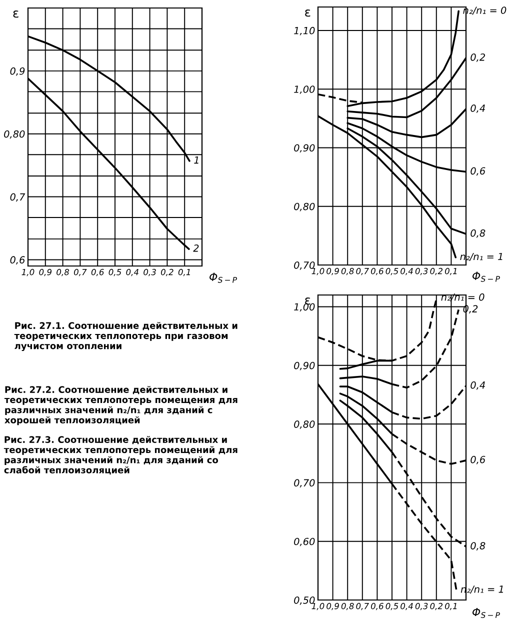 This screenshot has width=530, height=624. I want to click on y-tick-label: 0,60, so click(304, 542).